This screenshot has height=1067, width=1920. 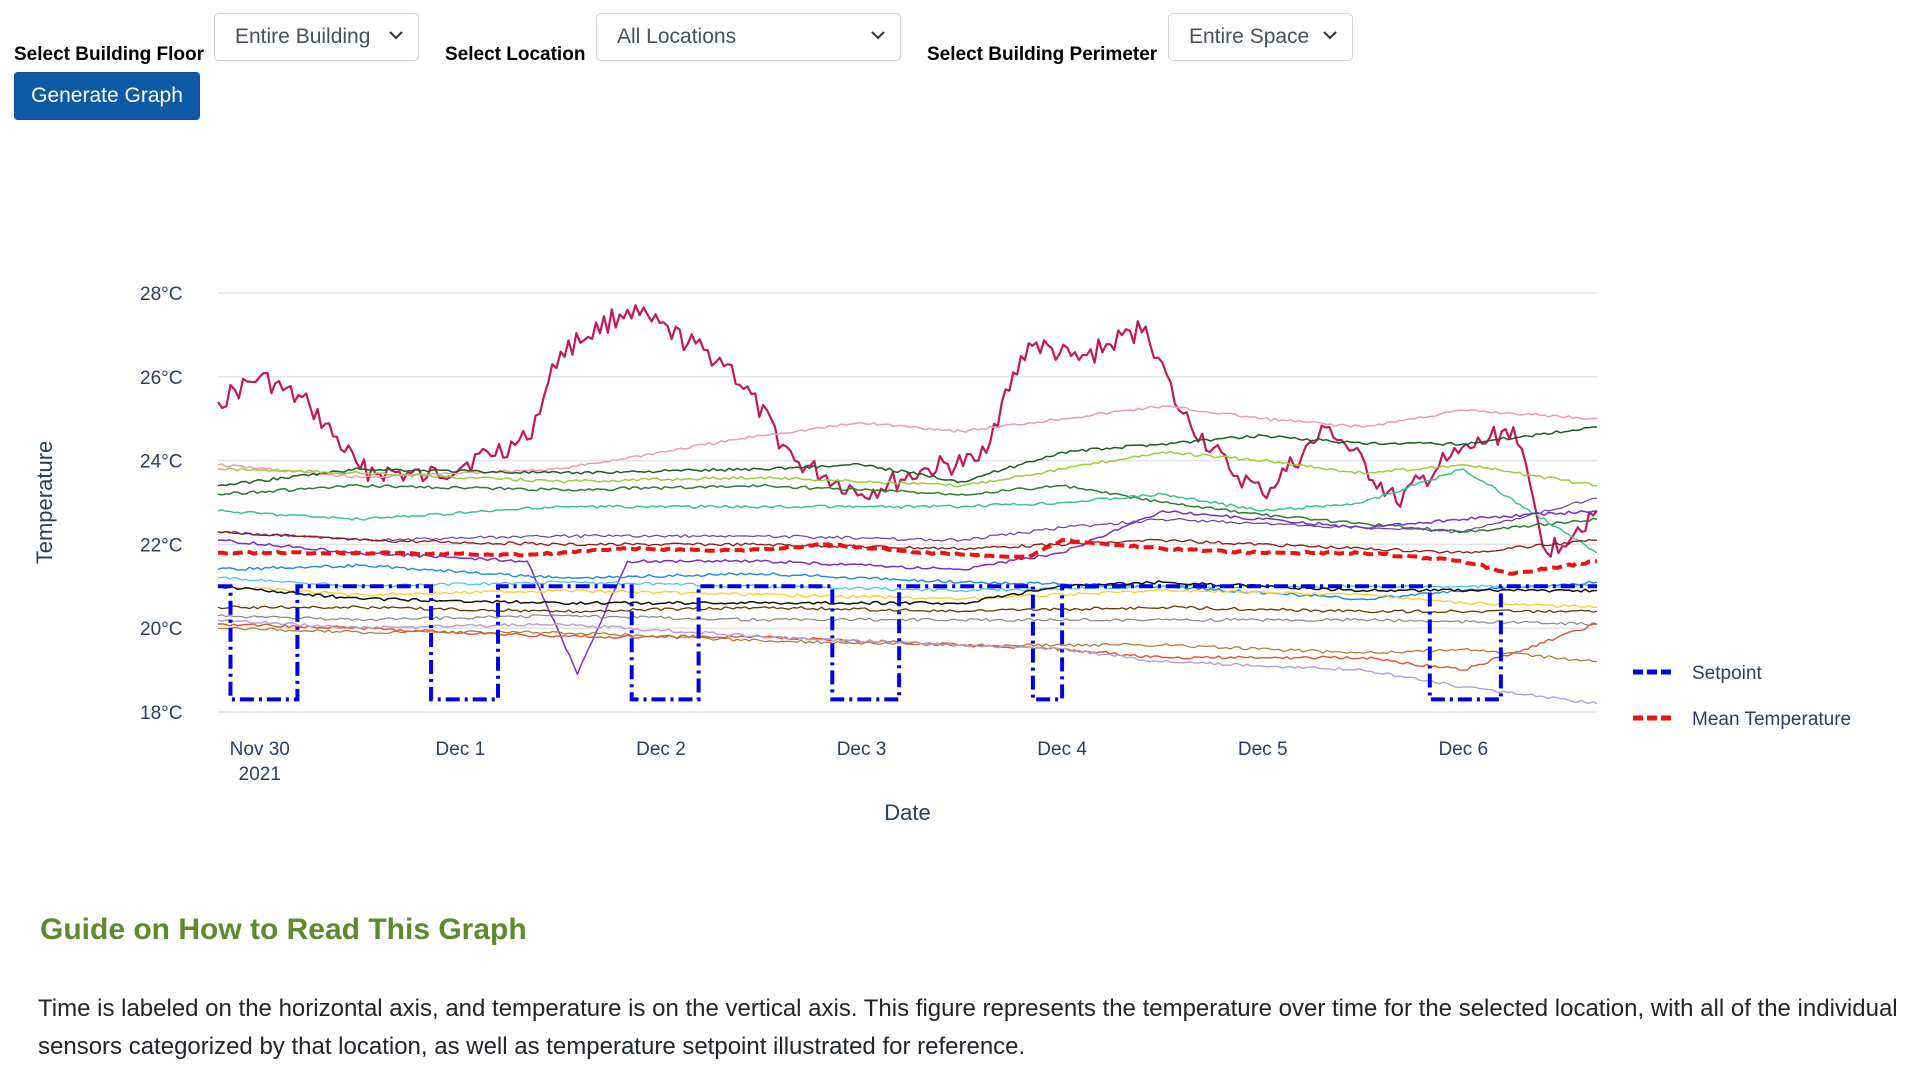 I want to click on y-tick-label: 22°C, so click(x=161, y=545).